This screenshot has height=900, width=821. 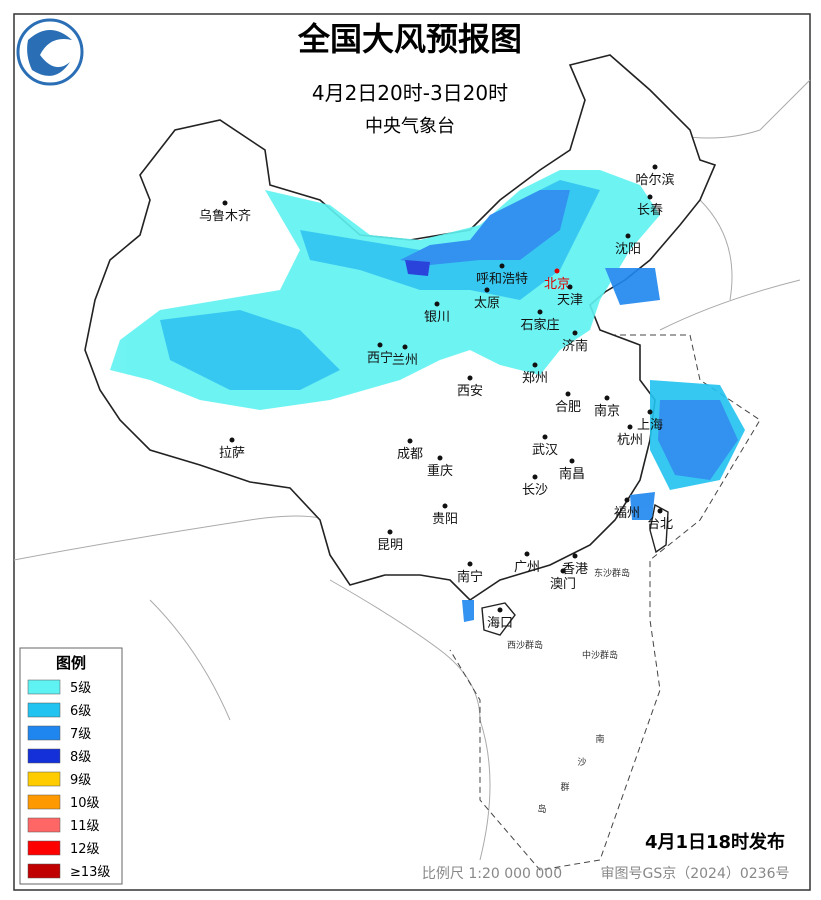 What do you see at coordinates (575, 346) in the screenshot?
I see `city-label: 济南` at bounding box center [575, 346].